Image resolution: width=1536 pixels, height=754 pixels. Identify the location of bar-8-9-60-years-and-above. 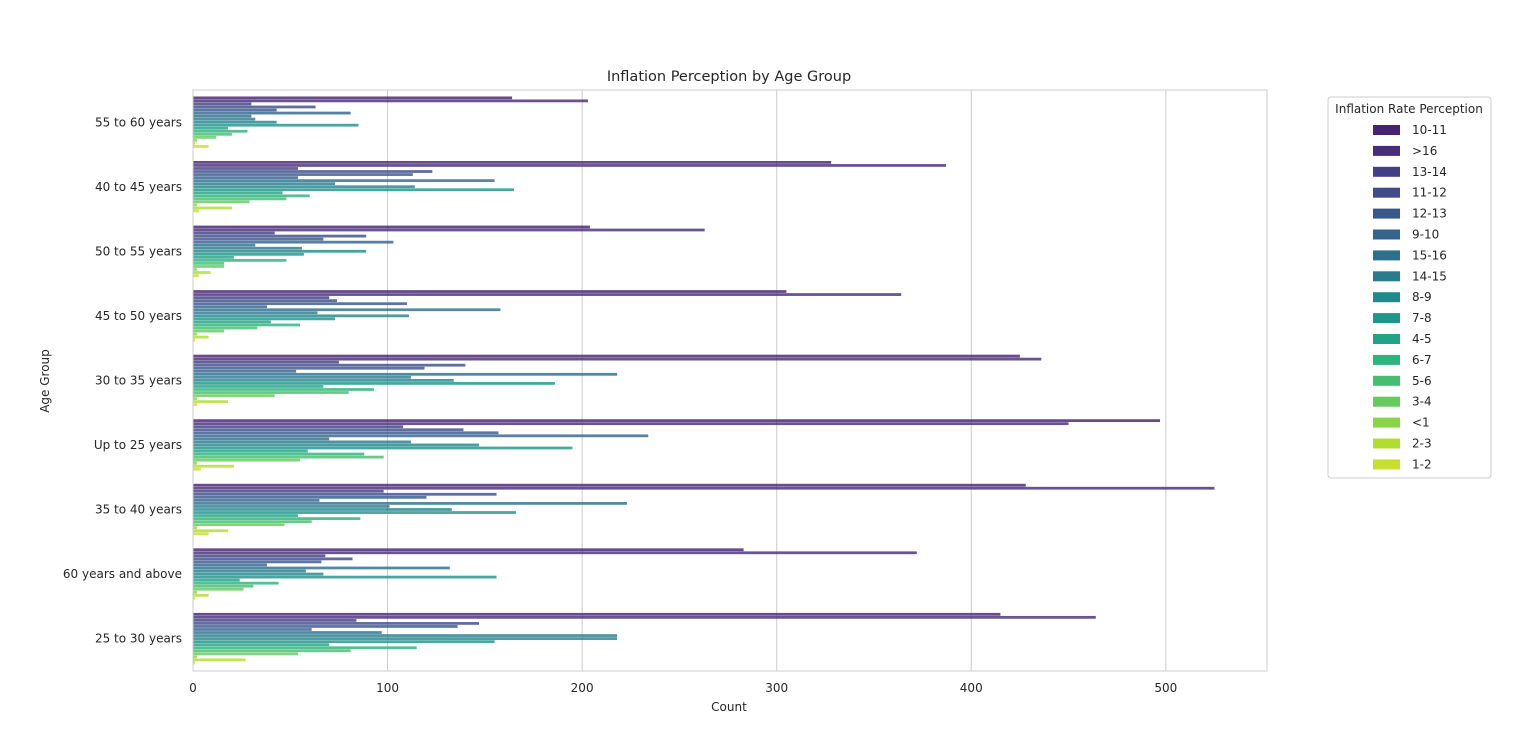
(258, 574).